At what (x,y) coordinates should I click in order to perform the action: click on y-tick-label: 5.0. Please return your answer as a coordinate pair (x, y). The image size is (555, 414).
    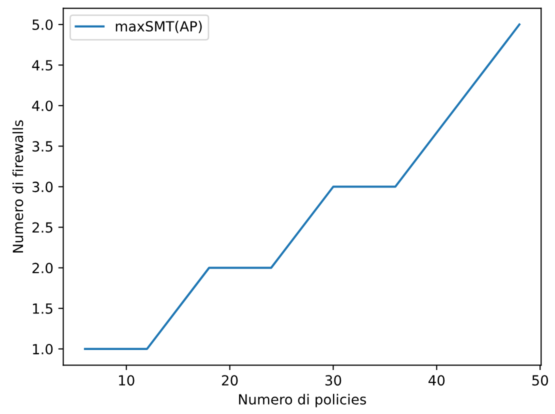
    Looking at the image, I should click on (42, 24).